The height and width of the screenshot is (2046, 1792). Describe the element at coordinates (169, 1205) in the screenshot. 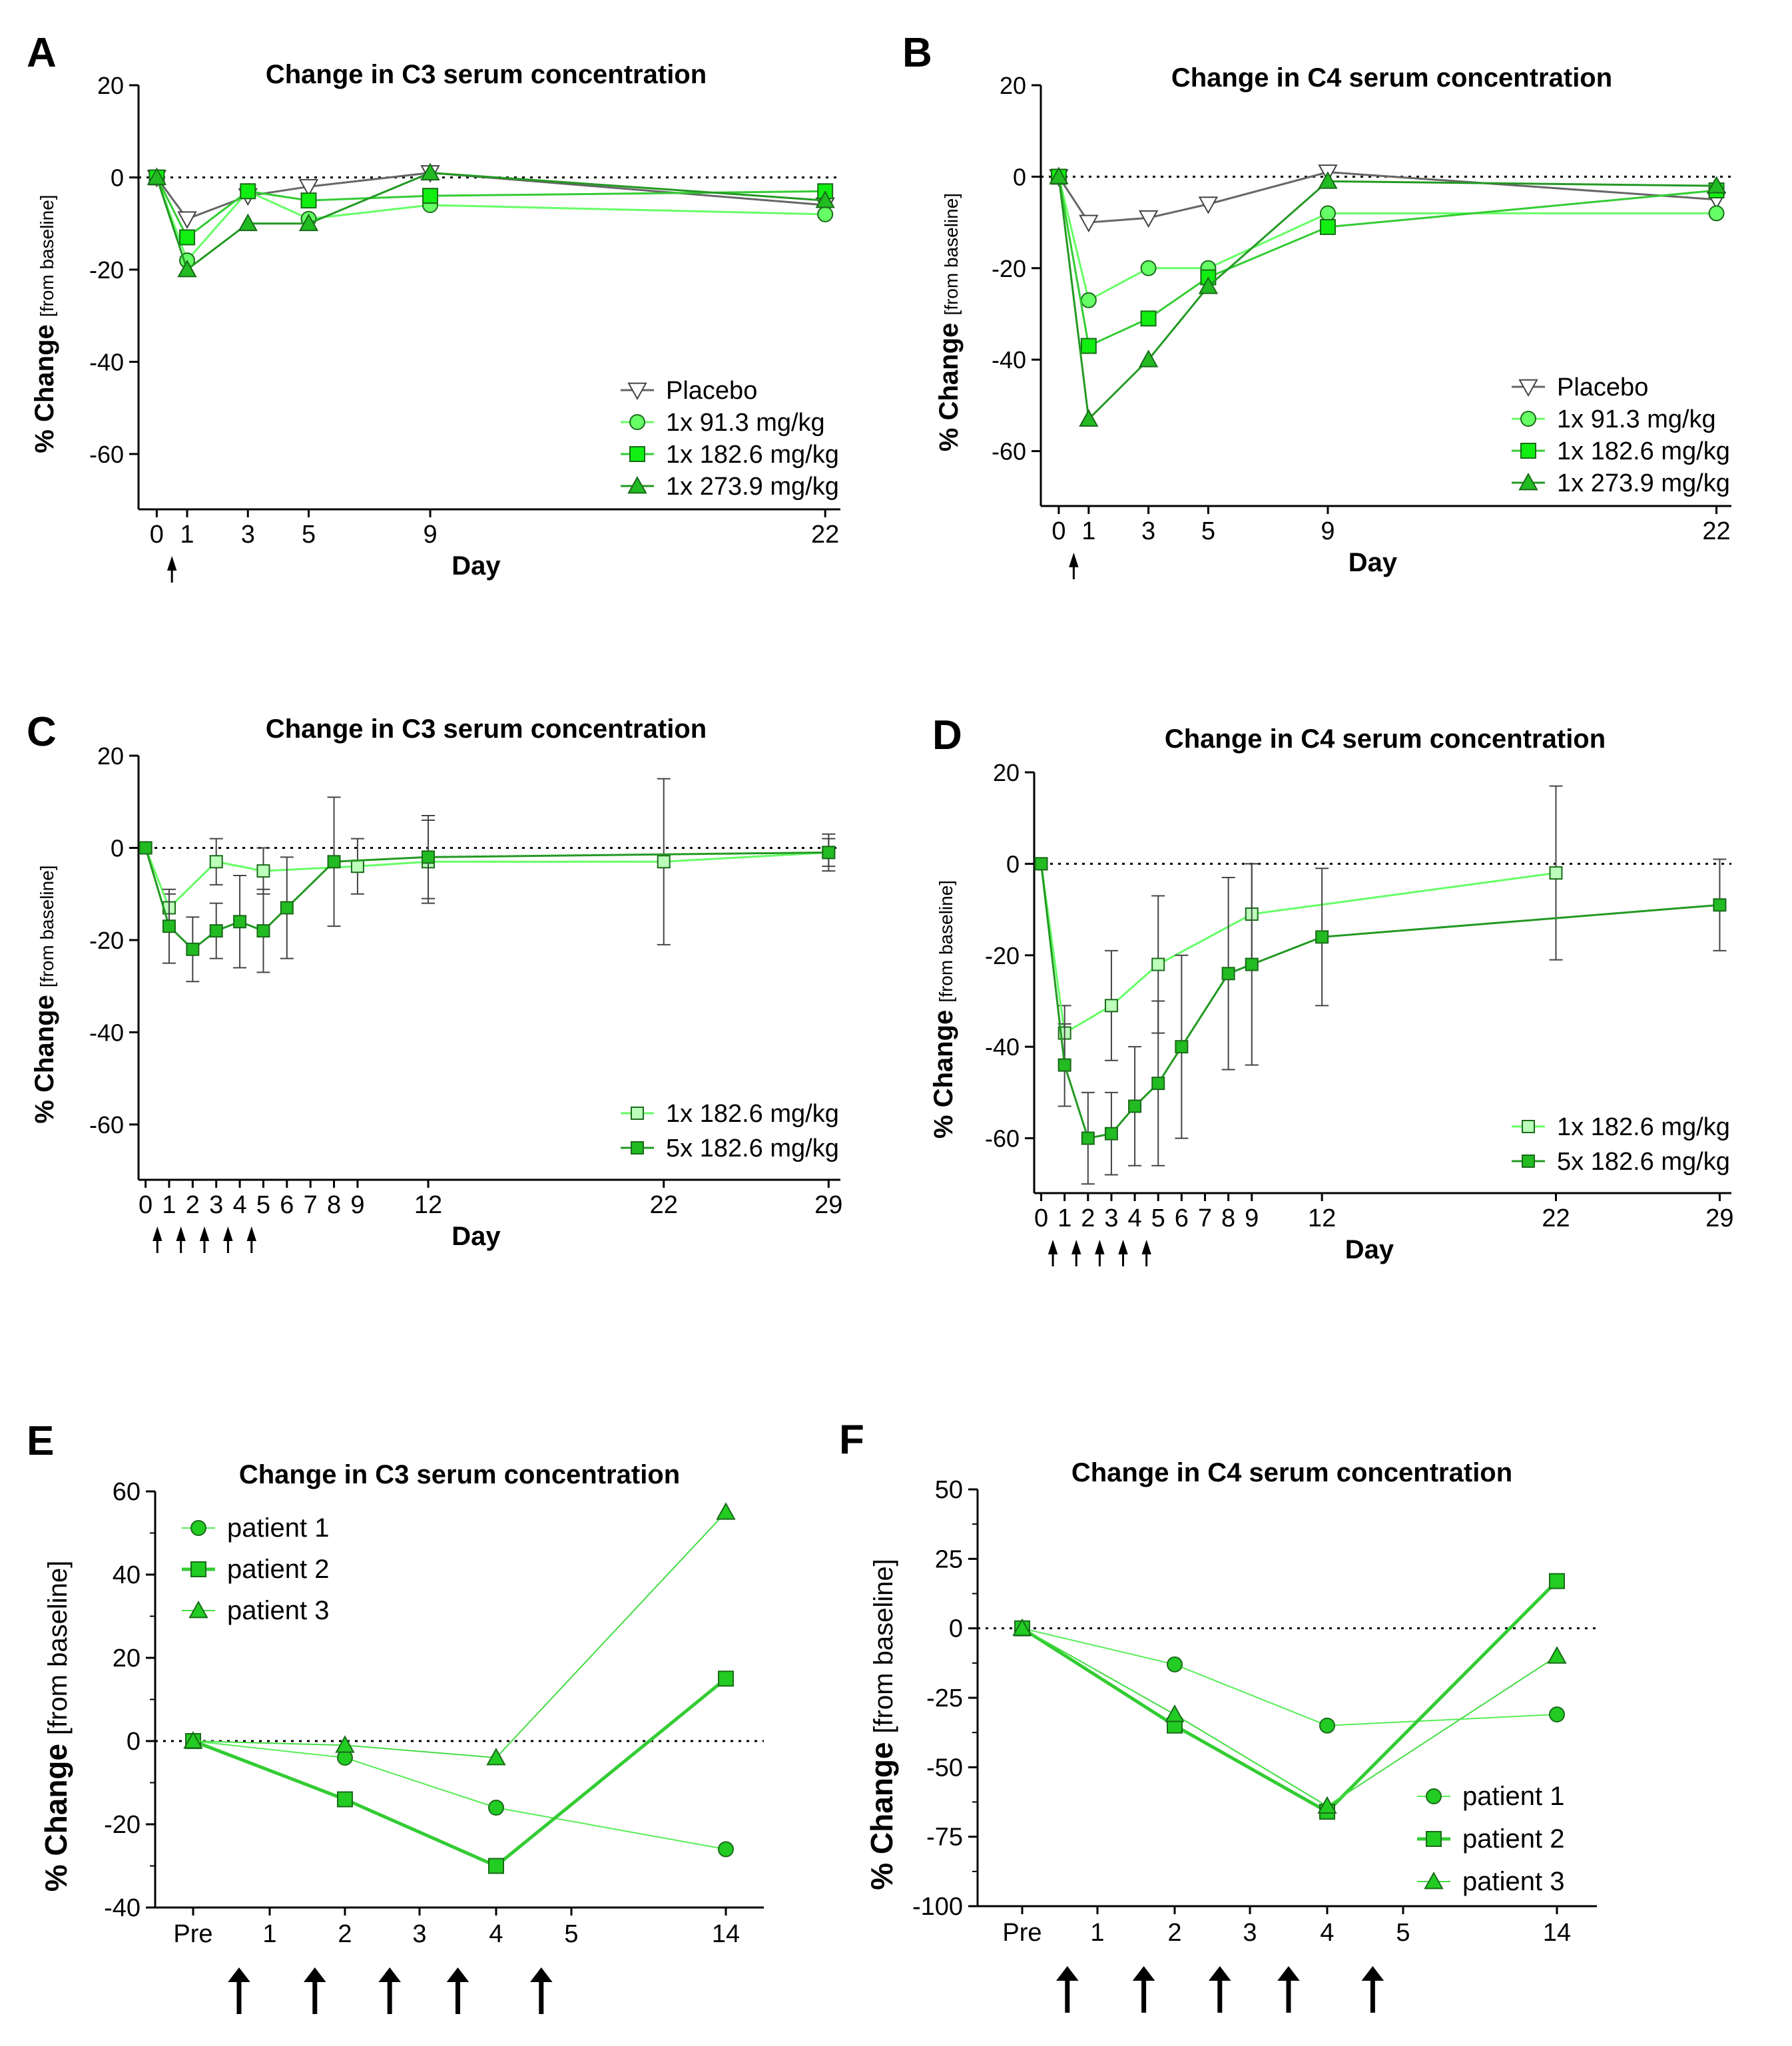

I see `x-tick-label: 1` at that location.